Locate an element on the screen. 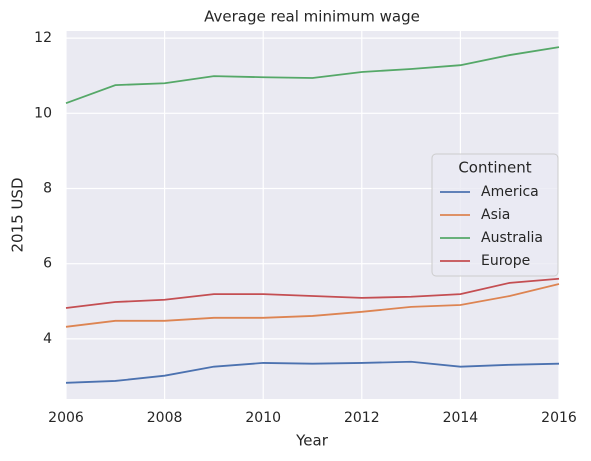 The width and height of the screenshot is (591, 461). x-tick-label: 2016 is located at coordinates (559, 418).